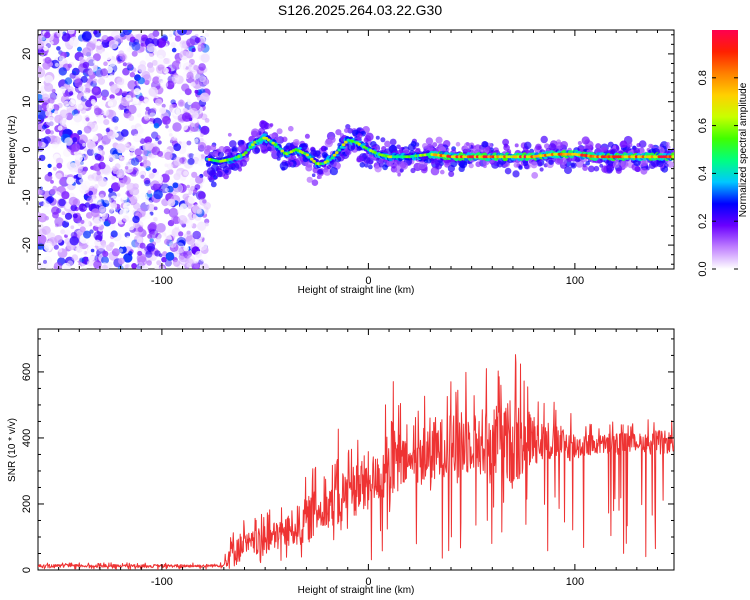 The height and width of the screenshot is (600, 750). What do you see at coordinates (575, 582) in the screenshot?
I see `x-tick-label: 100` at bounding box center [575, 582].